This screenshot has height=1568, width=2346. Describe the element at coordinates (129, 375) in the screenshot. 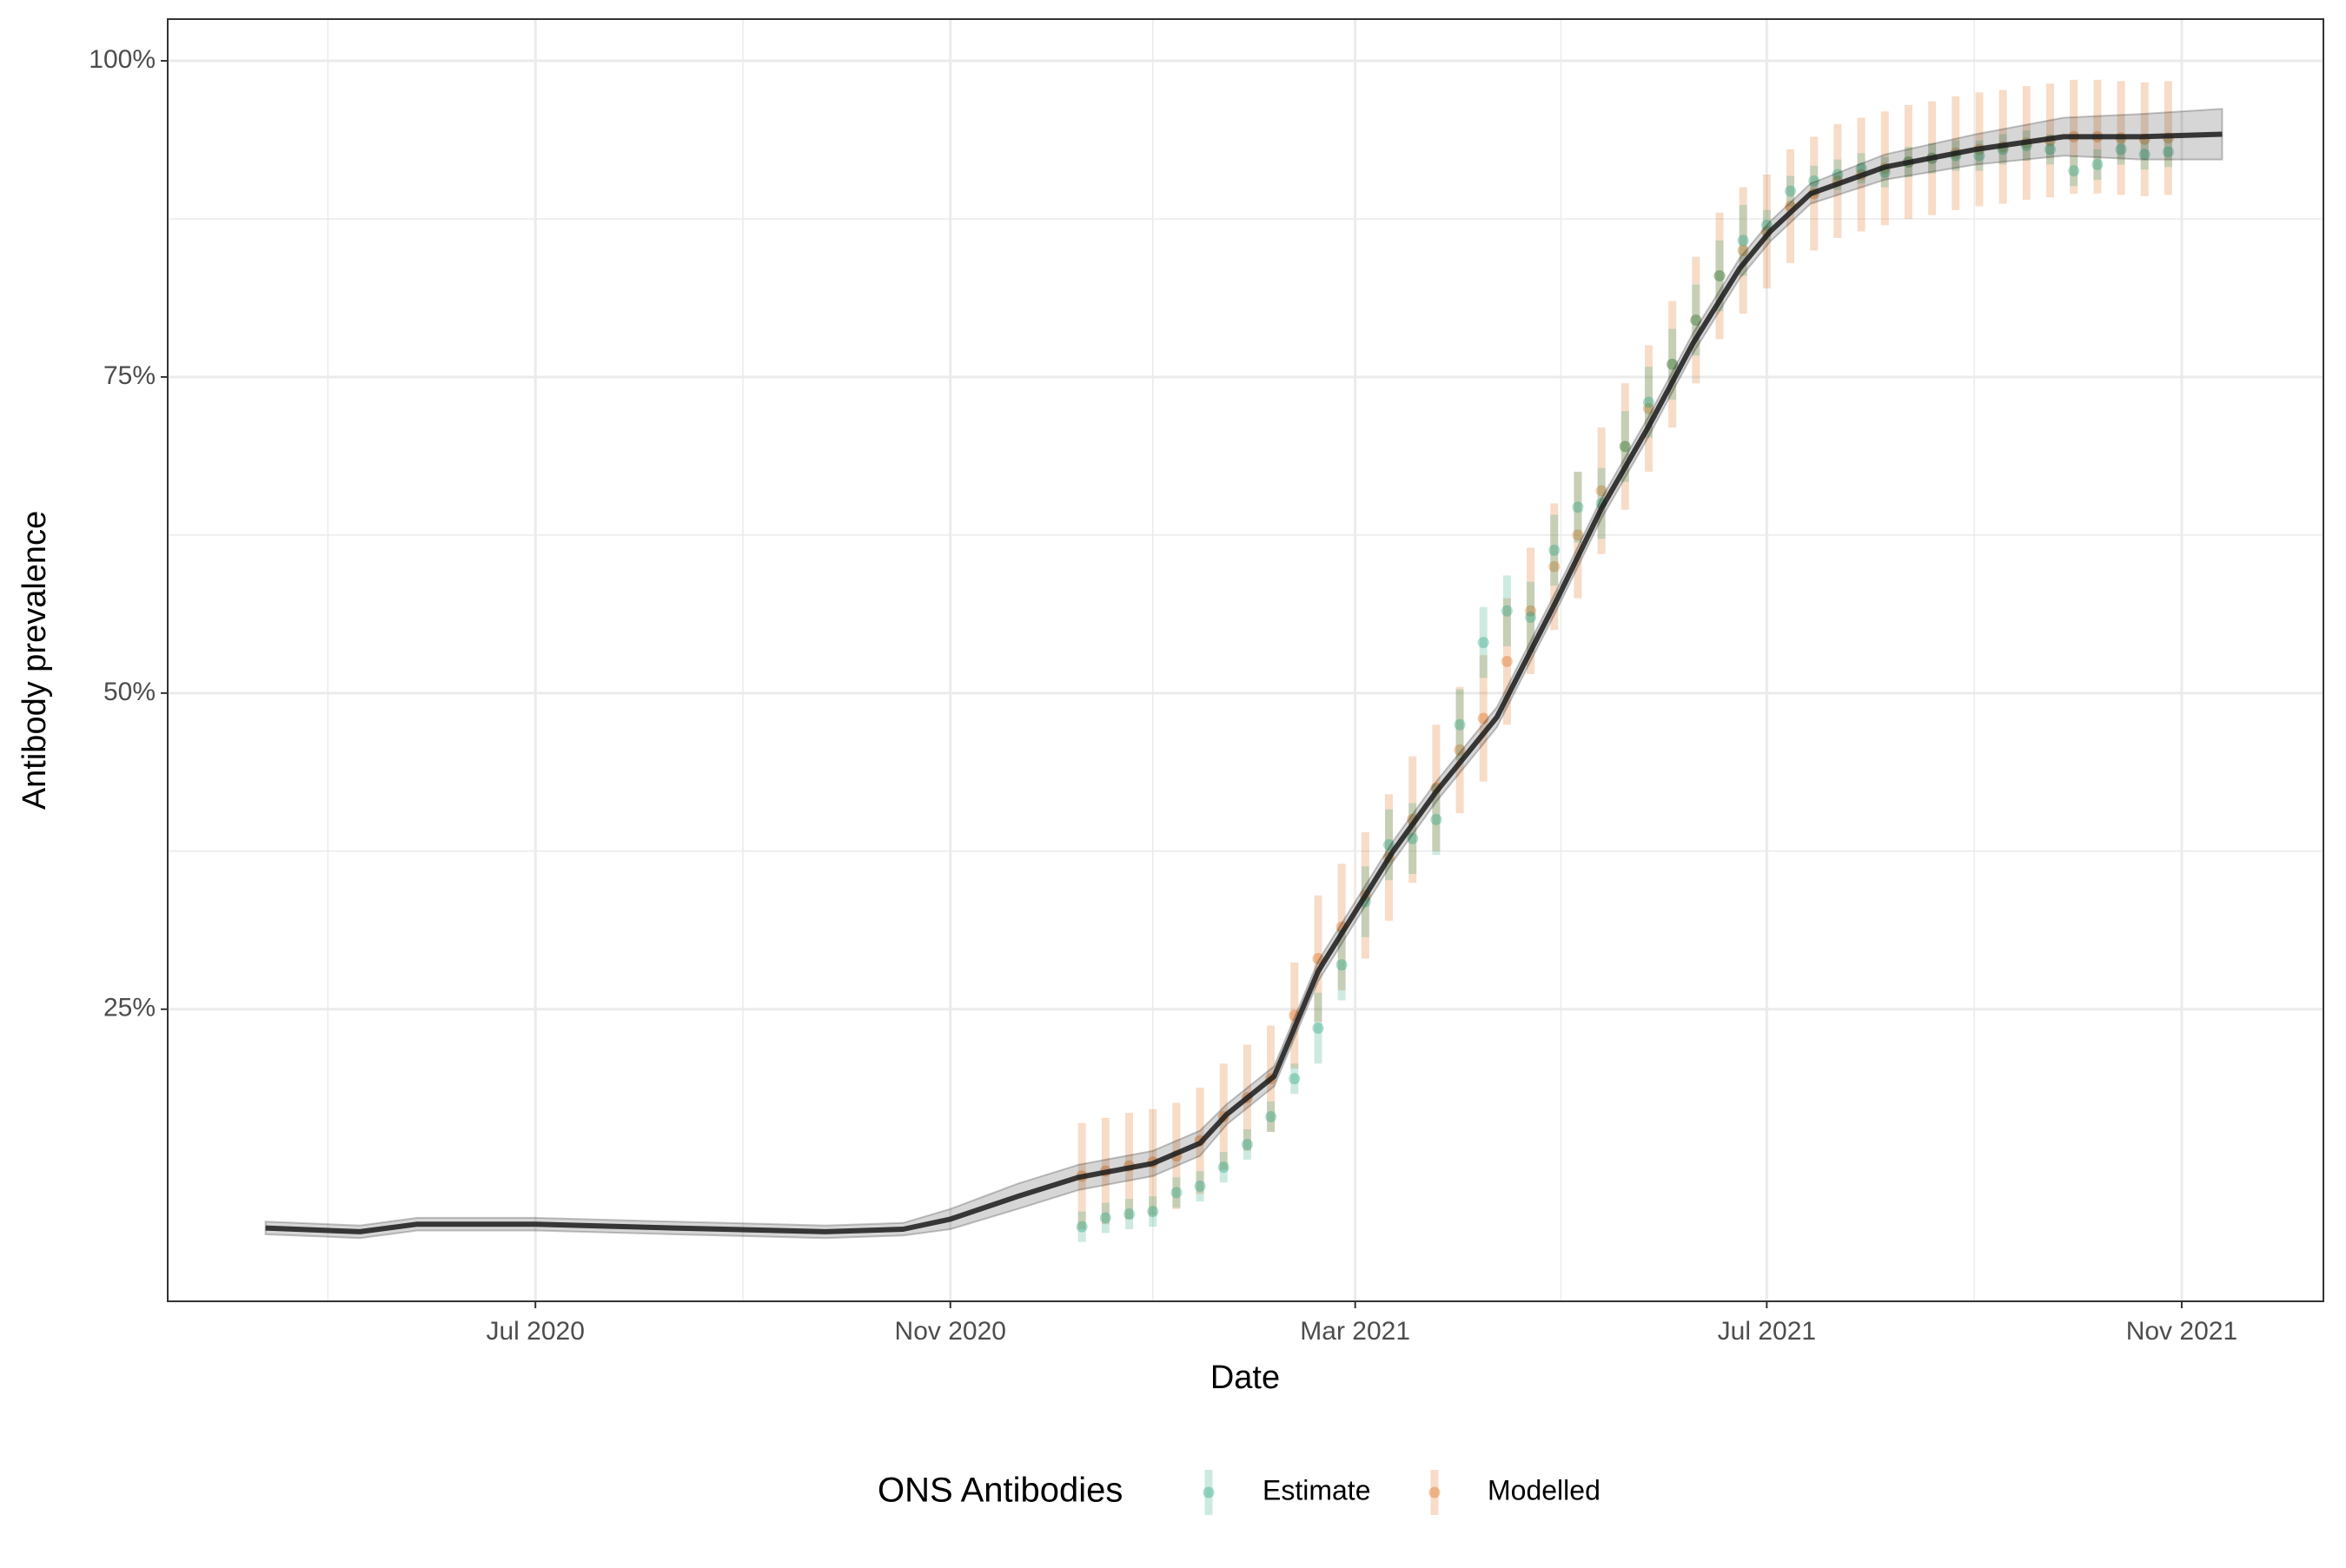

I see `y-tick-label: 75%` at that location.